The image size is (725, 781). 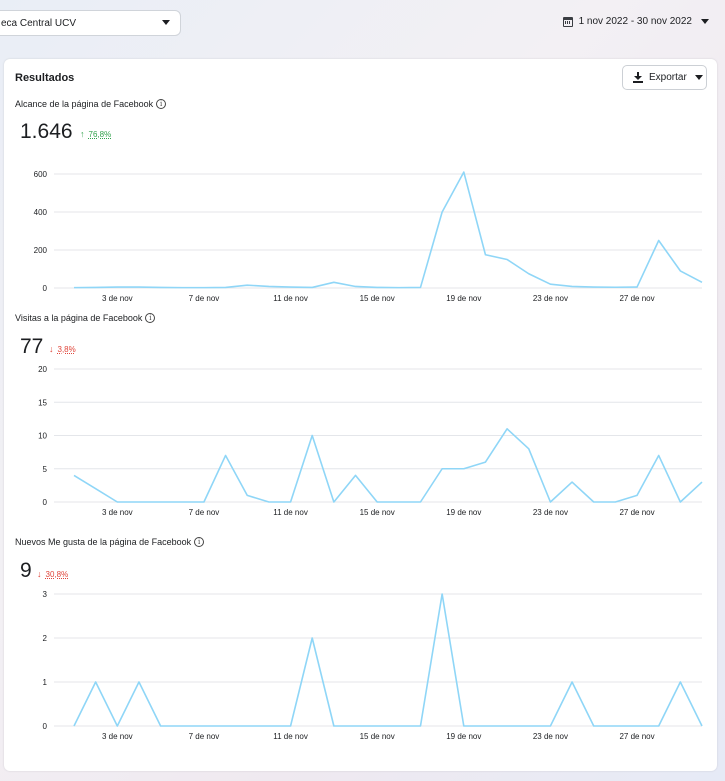 What do you see at coordinates (550, 512) in the screenshot?
I see `x-tick-label: 23 de nov` at bounding box center [550, 512].